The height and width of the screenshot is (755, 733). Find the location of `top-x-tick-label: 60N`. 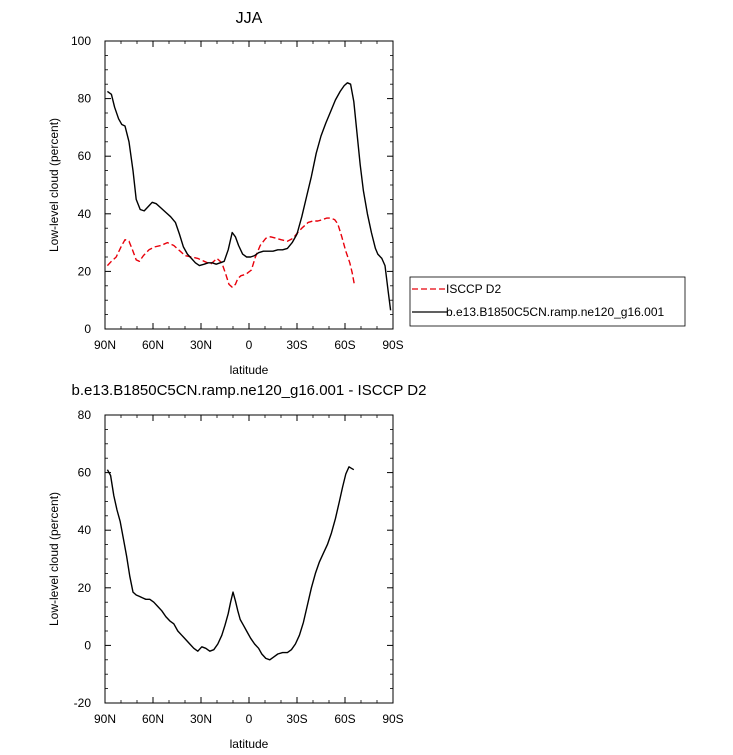

top-x-tick-label: 60N is located at coordinates (153, 345).